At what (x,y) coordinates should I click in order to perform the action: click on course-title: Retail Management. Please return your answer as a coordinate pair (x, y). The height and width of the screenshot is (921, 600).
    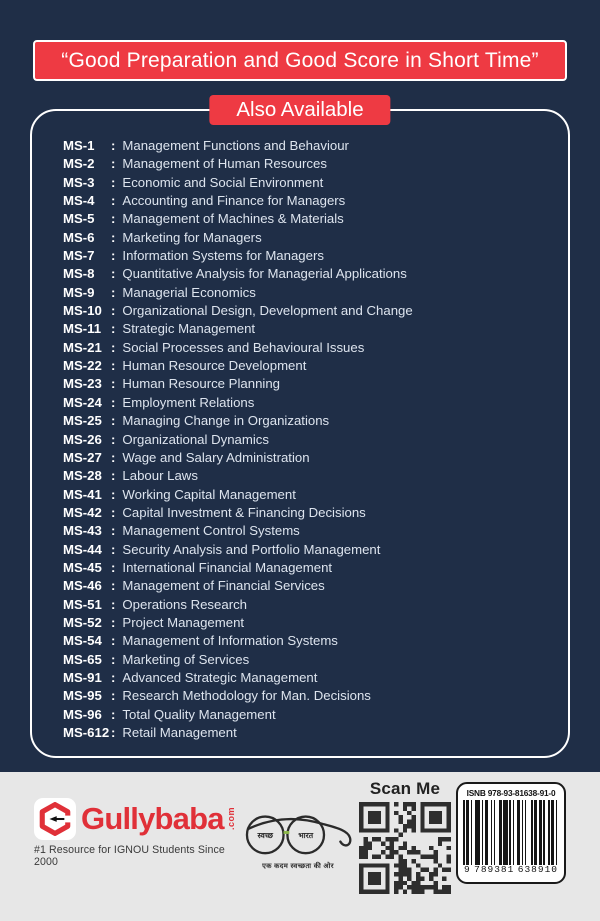
    Looking at the image, I should click on (179, 732).